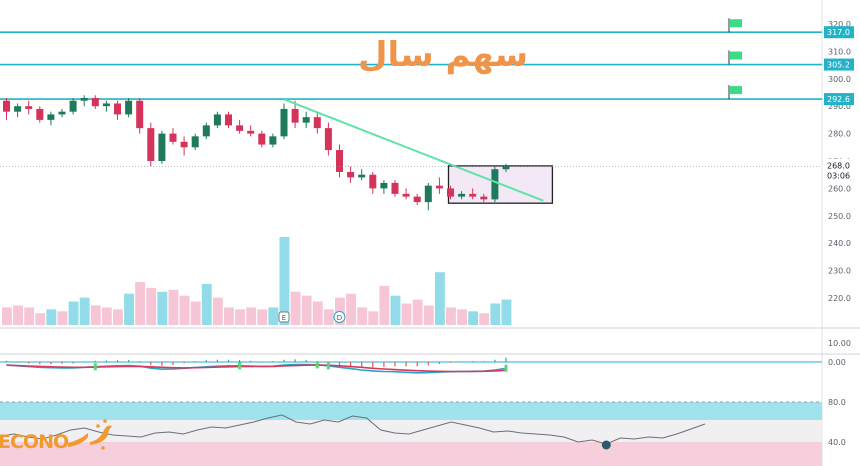  Describe the element at coordinates (839, 216) in the screenshot. I see `price-tick-label: 250.0` at that location.